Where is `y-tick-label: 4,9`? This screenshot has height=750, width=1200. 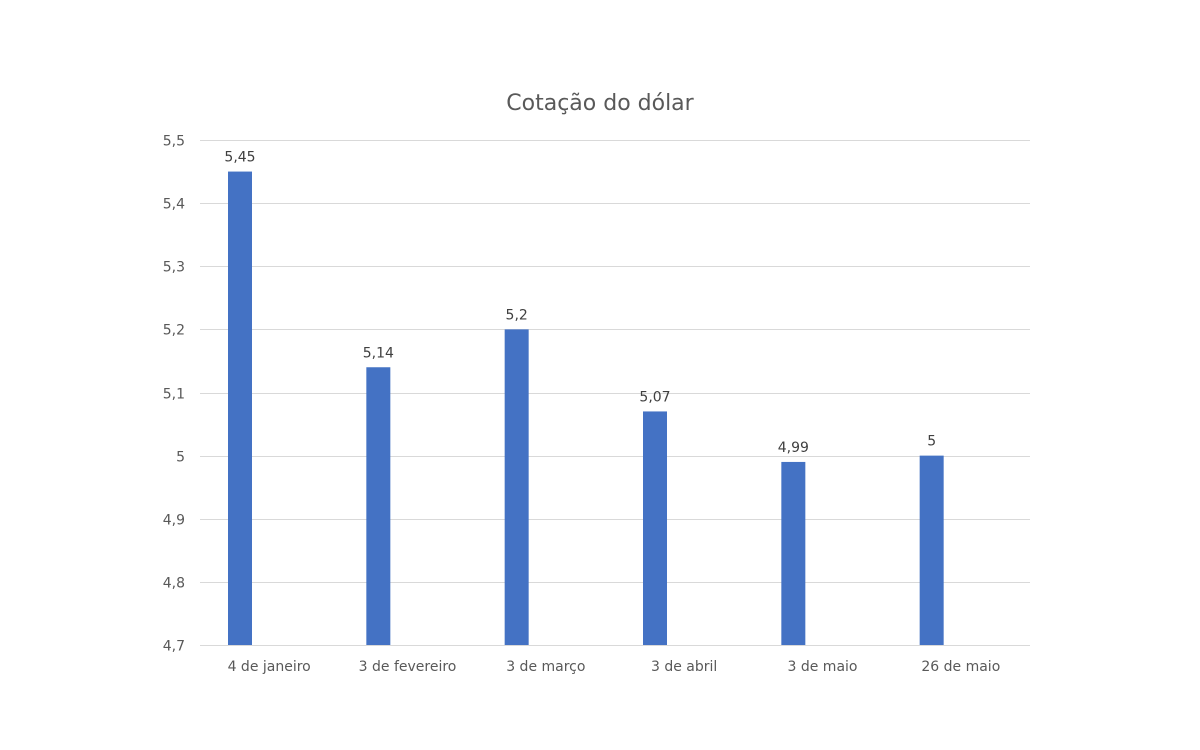
y-tick-label: 4,9 is located at coordinates (174, 521).